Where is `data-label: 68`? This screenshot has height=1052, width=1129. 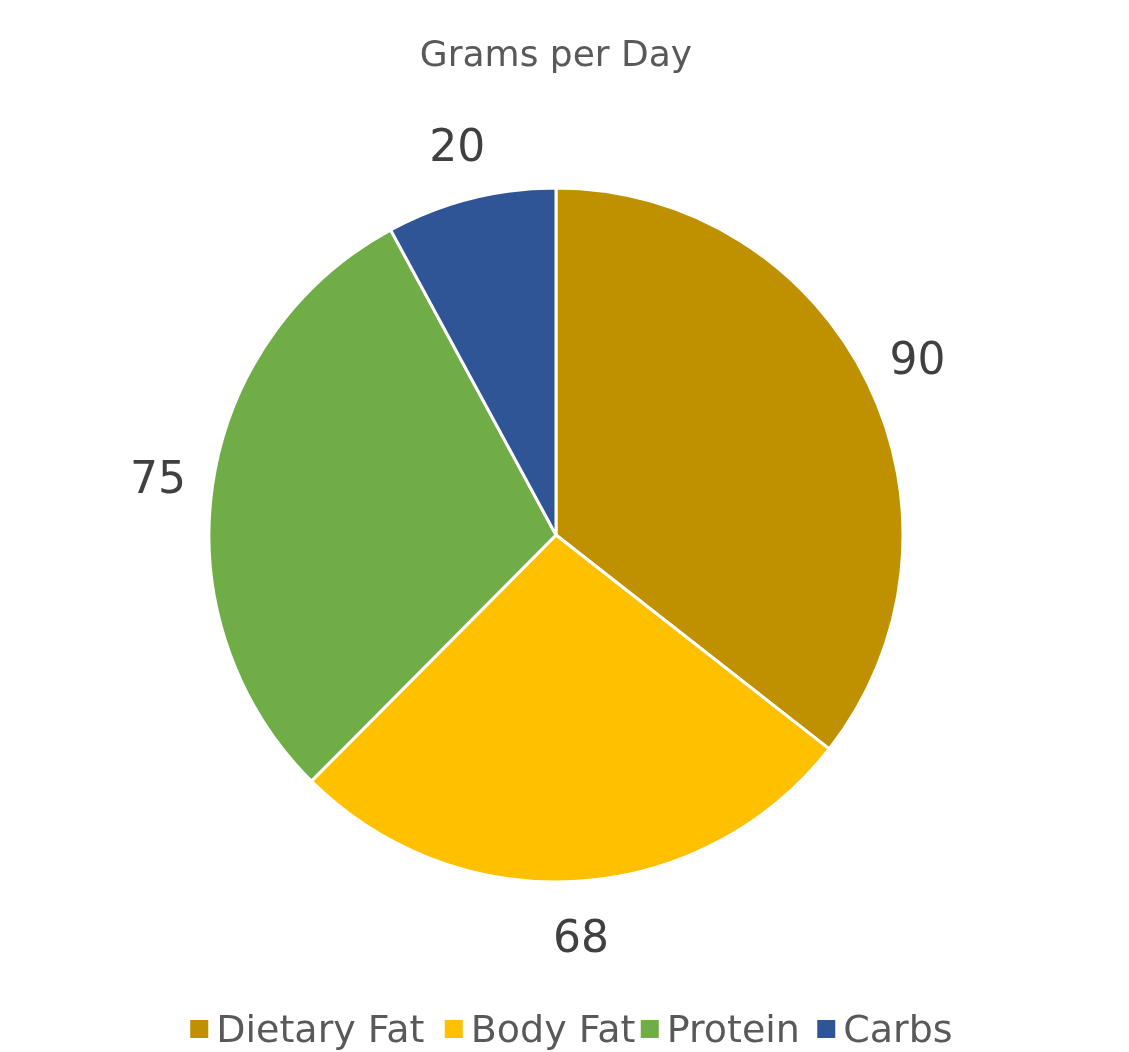
data-label: 68 is located at coordinates (580, 936).